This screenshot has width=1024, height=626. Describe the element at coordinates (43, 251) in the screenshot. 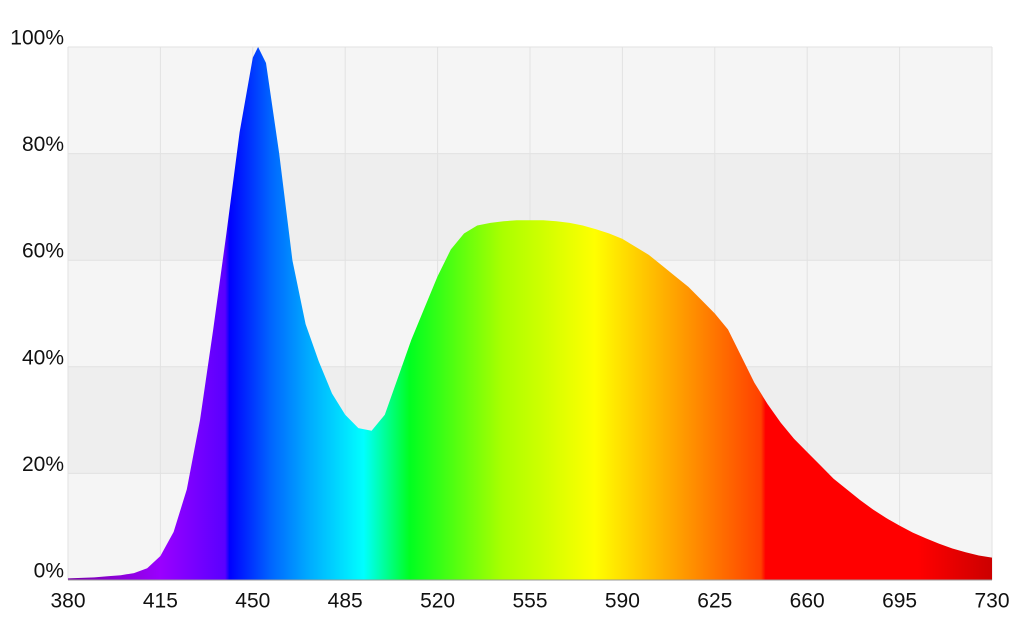

I see `y-tick-label: 60%` at that location.